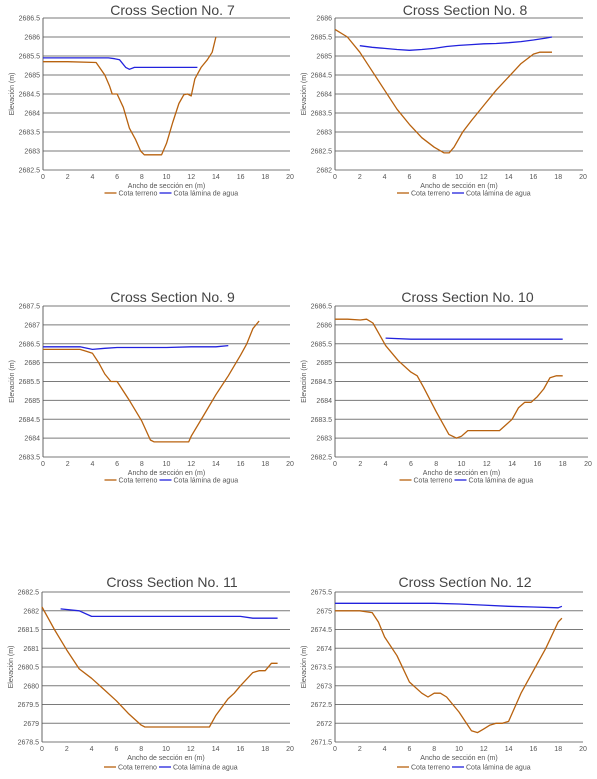 This screenshot has height=779, width=597. Describe the element at coordinates (324, 724) in the screenshot. I see `y-tick-label: 2672` at that location.